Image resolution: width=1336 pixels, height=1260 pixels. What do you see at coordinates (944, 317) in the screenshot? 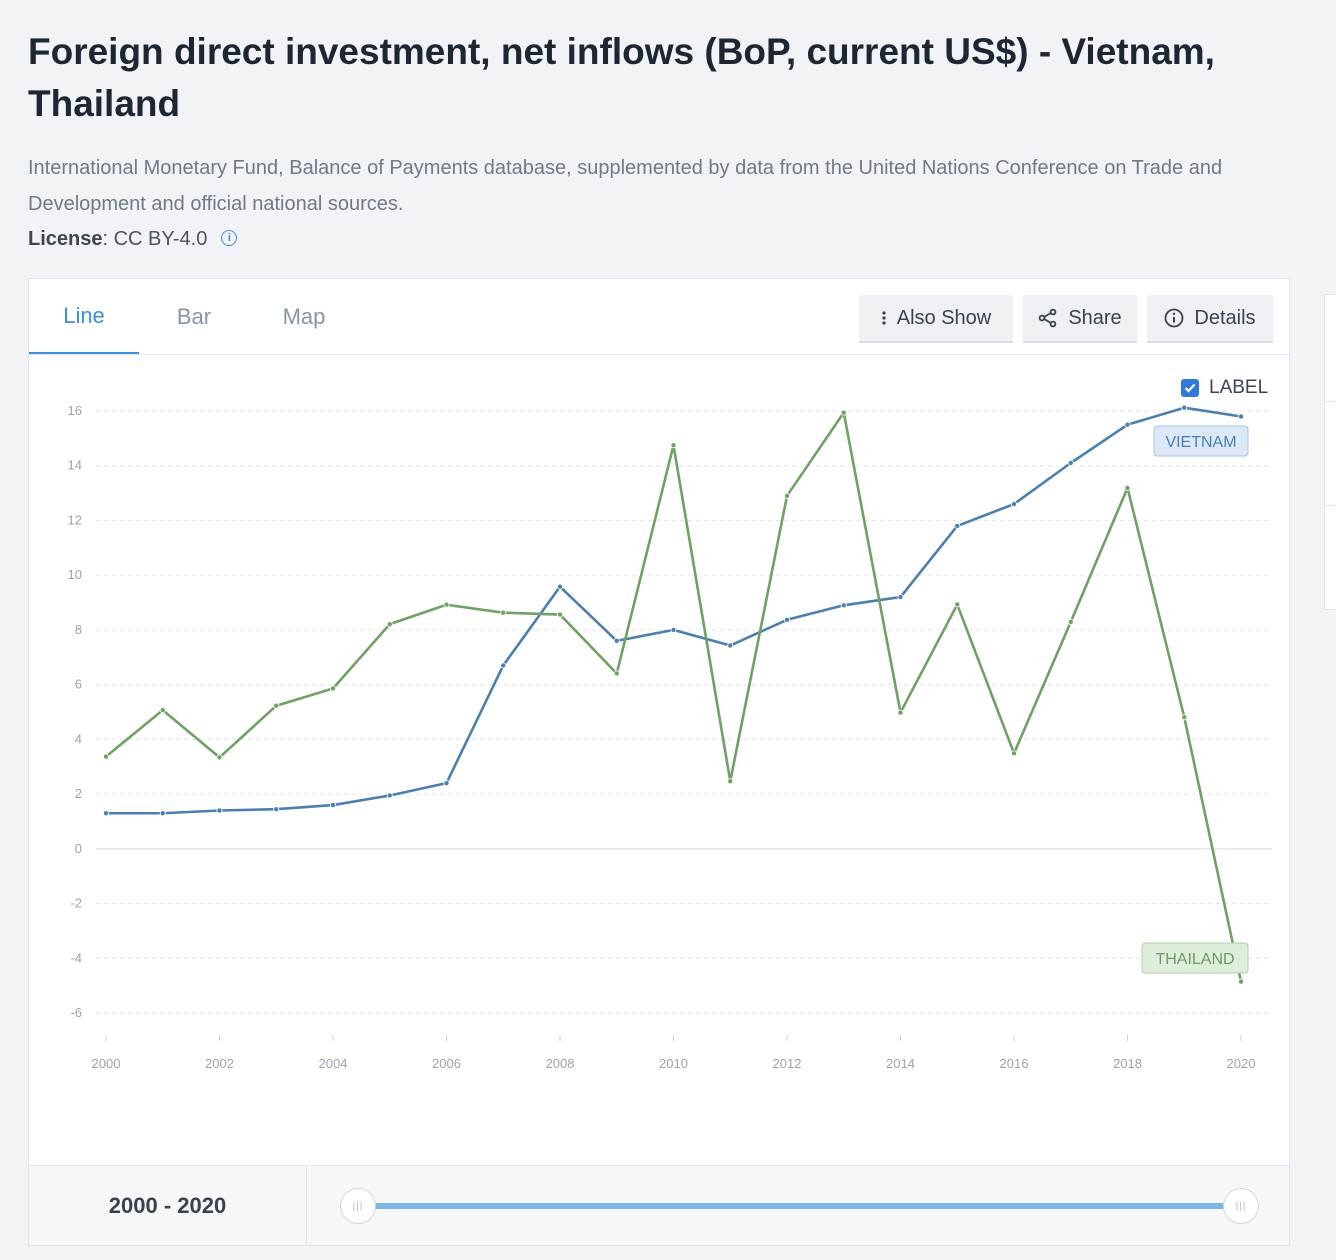
I see `also-show-label: Also Show` at bounding box center [944, 317].